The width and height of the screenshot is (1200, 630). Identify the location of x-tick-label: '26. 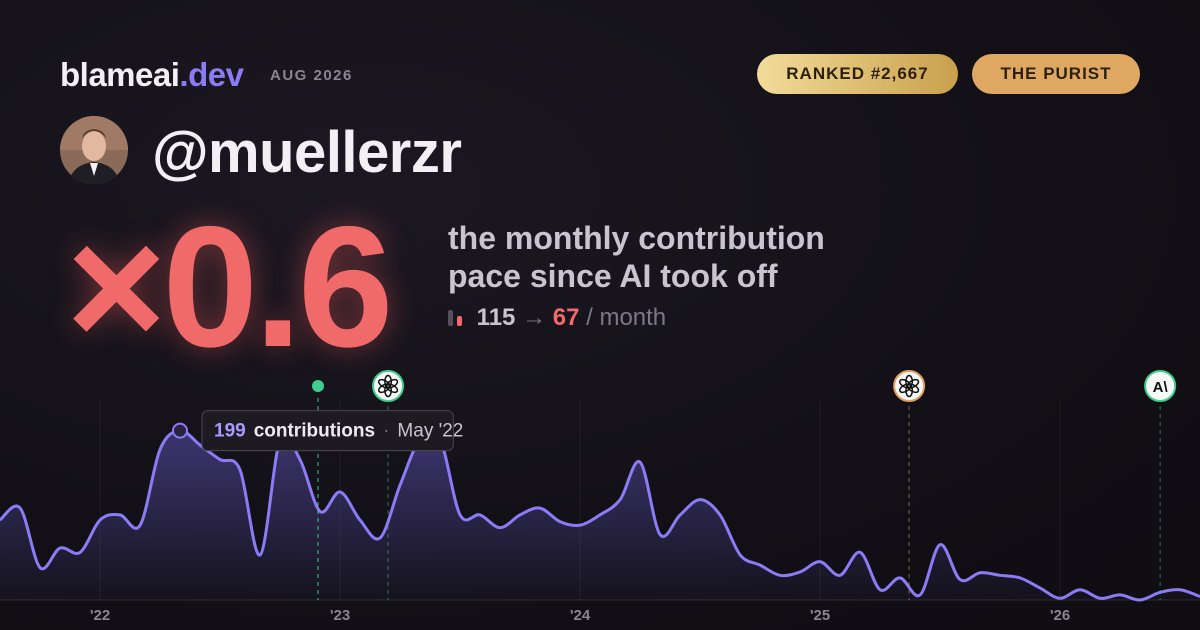
(1060, 615).